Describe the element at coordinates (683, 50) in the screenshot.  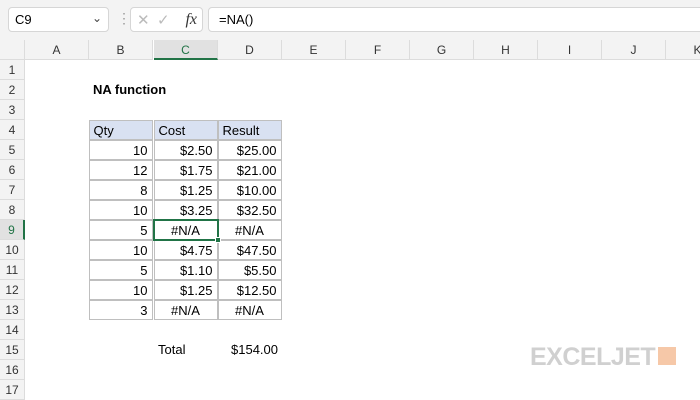
I see `column-header-K: K` at that location.